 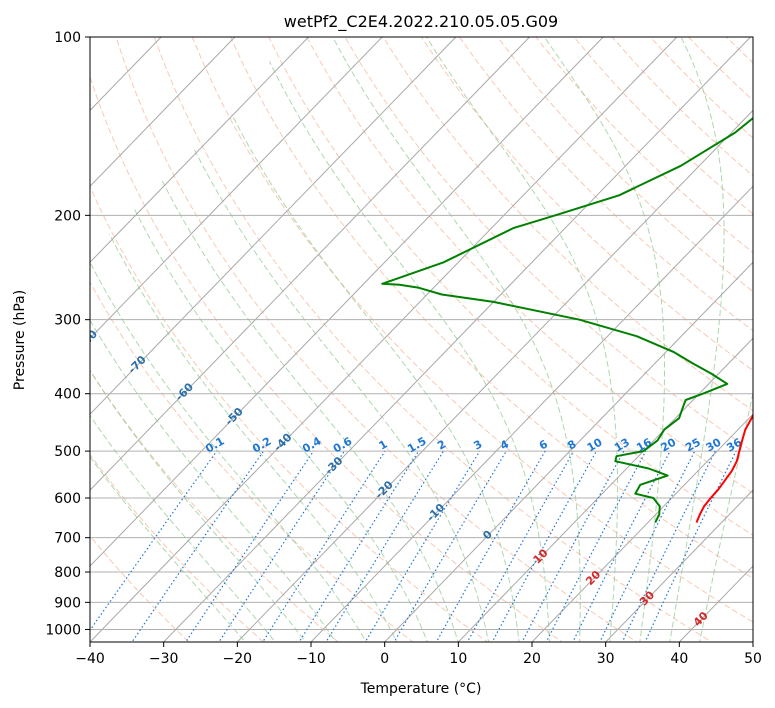 What do you see at coordinates (67, 539) in the screenshot?
I see `y-tick-label: 700` at bounding box center [67, 539].